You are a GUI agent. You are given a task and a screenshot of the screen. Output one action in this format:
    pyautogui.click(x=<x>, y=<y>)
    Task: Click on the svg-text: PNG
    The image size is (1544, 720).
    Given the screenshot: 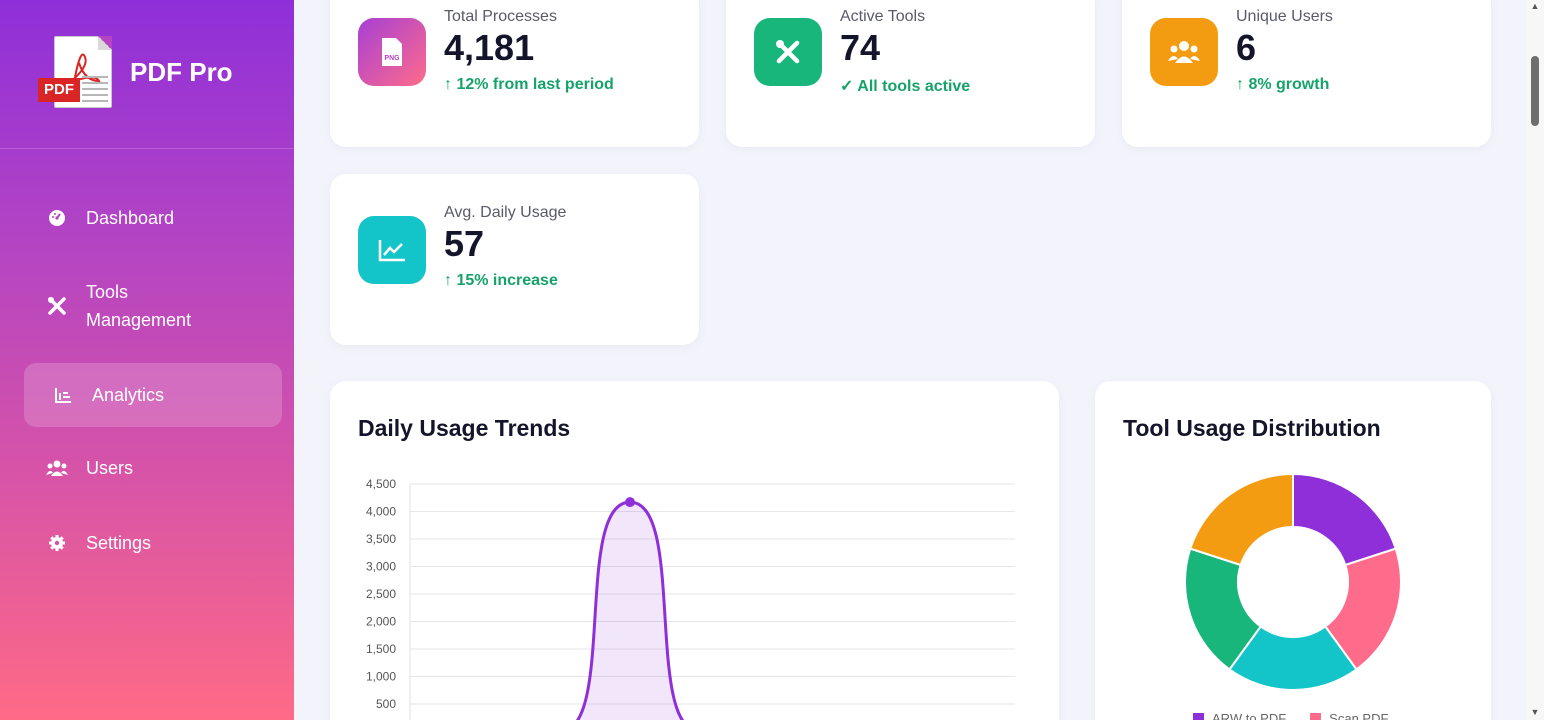 What is the action you would take?
    pyautogui.click(x=392, y=58)
    